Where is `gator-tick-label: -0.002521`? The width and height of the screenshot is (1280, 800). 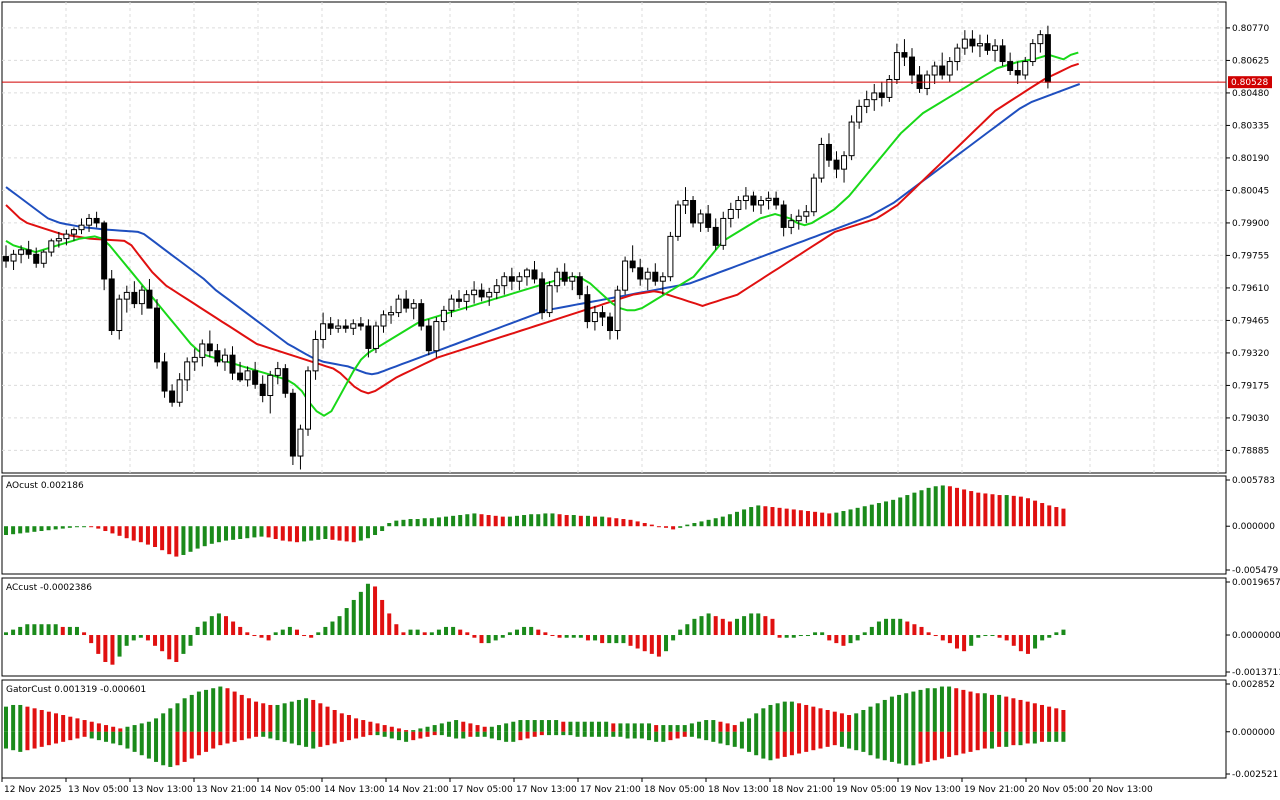 gator-tick-label: -0.002521 is located at coordinates (1255, 775).